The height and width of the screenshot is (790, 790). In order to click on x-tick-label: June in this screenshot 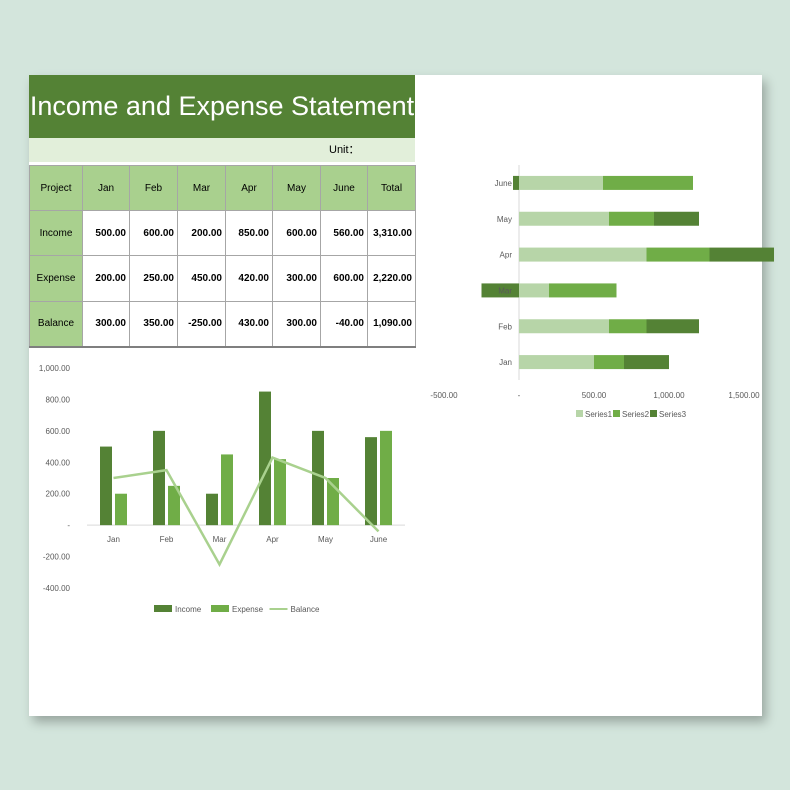, I will do `click(379, 539)`.